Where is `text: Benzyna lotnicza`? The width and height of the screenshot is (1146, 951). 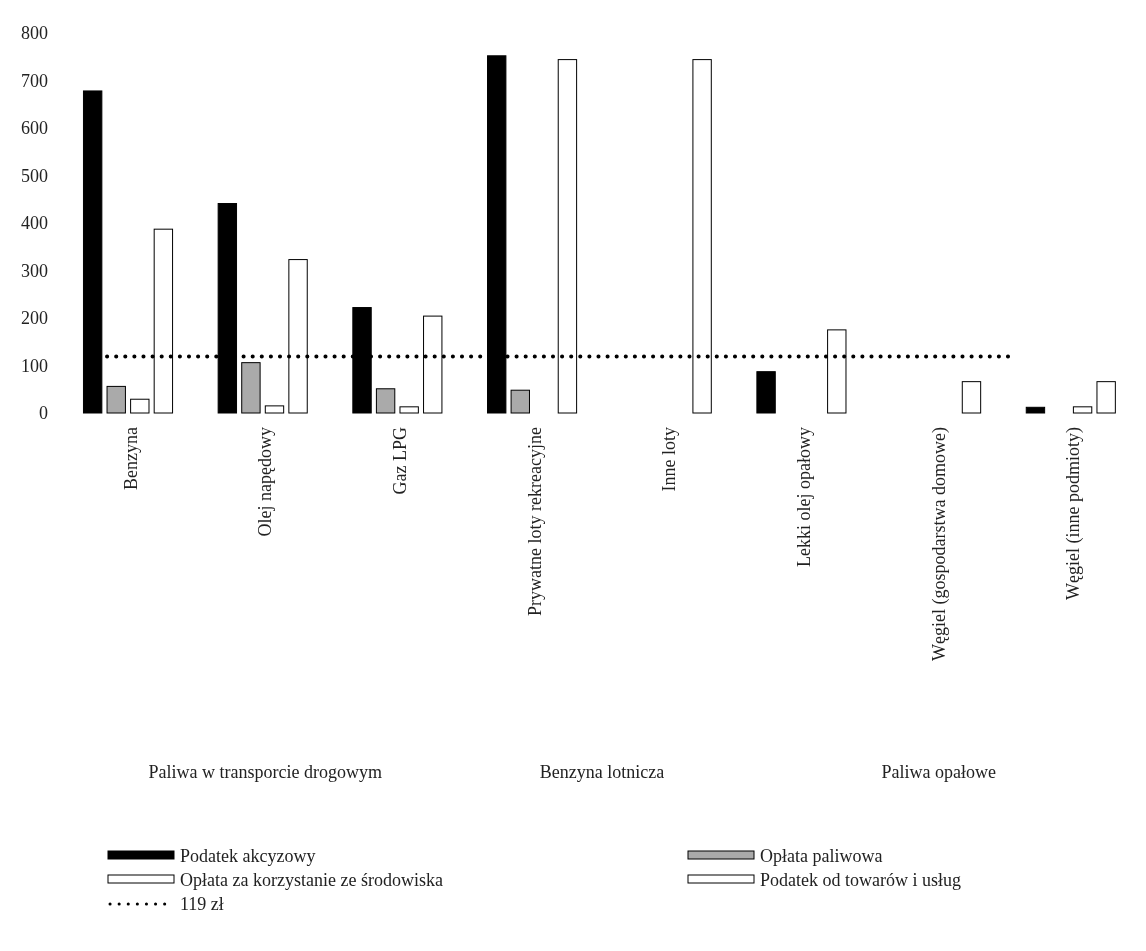
text: Benzyna lotnicza is located at coordinates (602, 772).